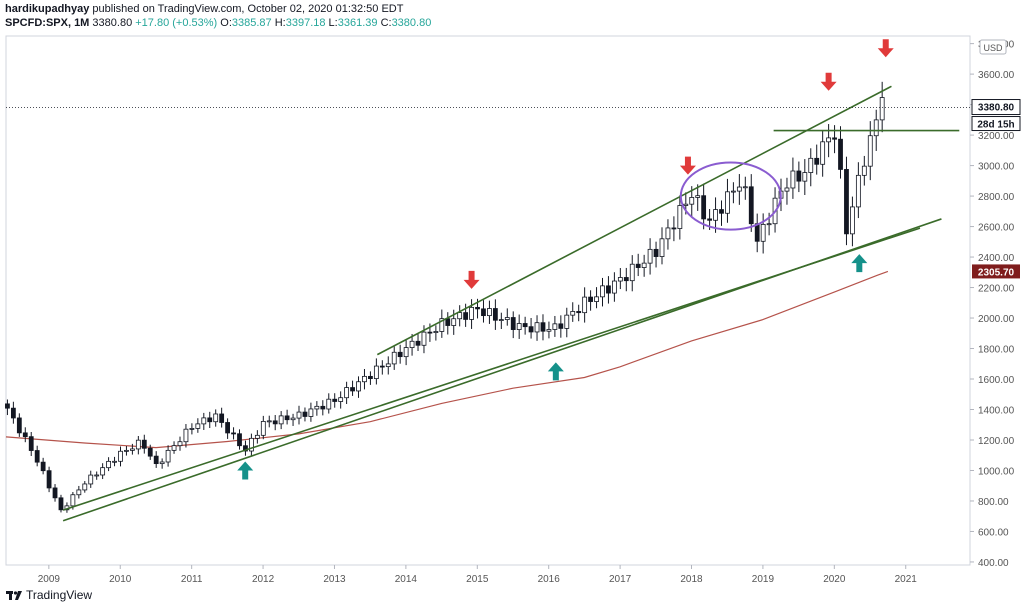 This screenshot has width=1024, height=610. I want to click on y-tick-label: 800.00, so click(993, 502).